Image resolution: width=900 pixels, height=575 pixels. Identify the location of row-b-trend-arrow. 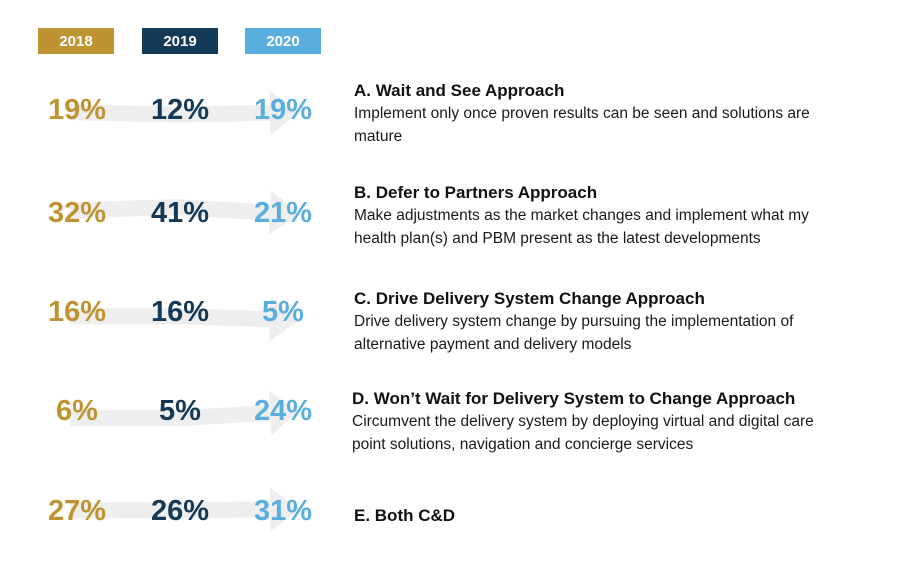
(185, 212).